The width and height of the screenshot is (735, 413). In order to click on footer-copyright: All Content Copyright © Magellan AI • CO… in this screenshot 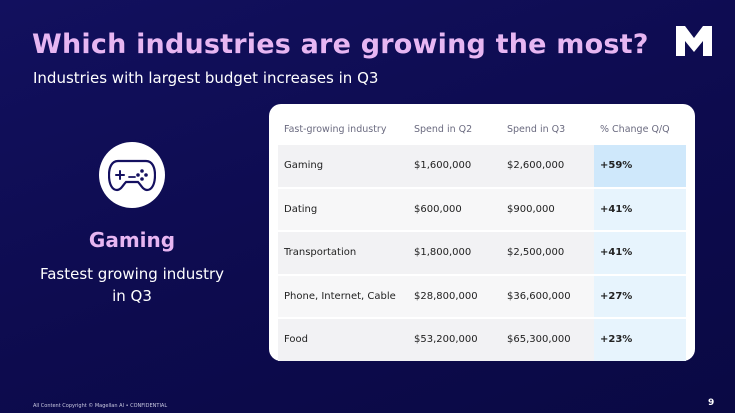, I will do `click(100, 406)`.